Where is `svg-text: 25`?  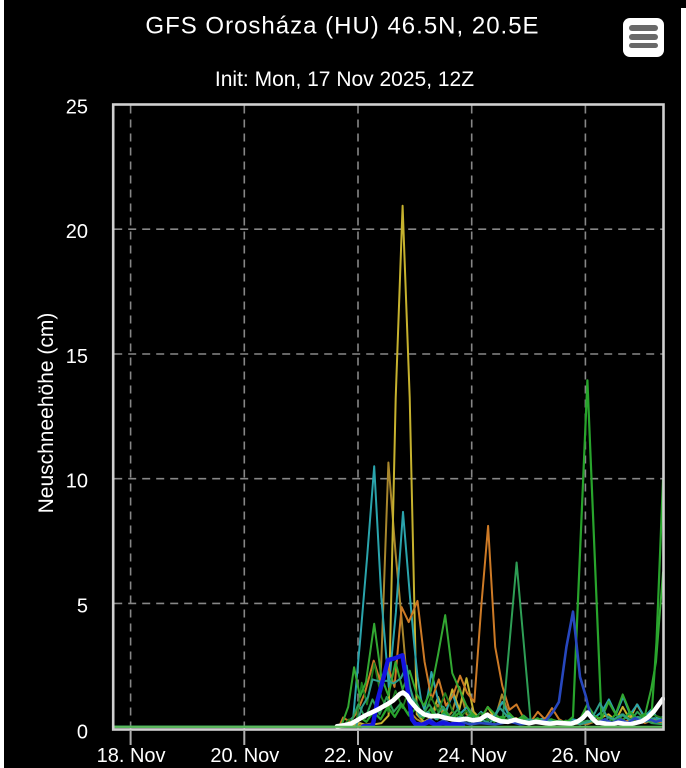 svg-text: 25 is located at coordinates (77, 108).